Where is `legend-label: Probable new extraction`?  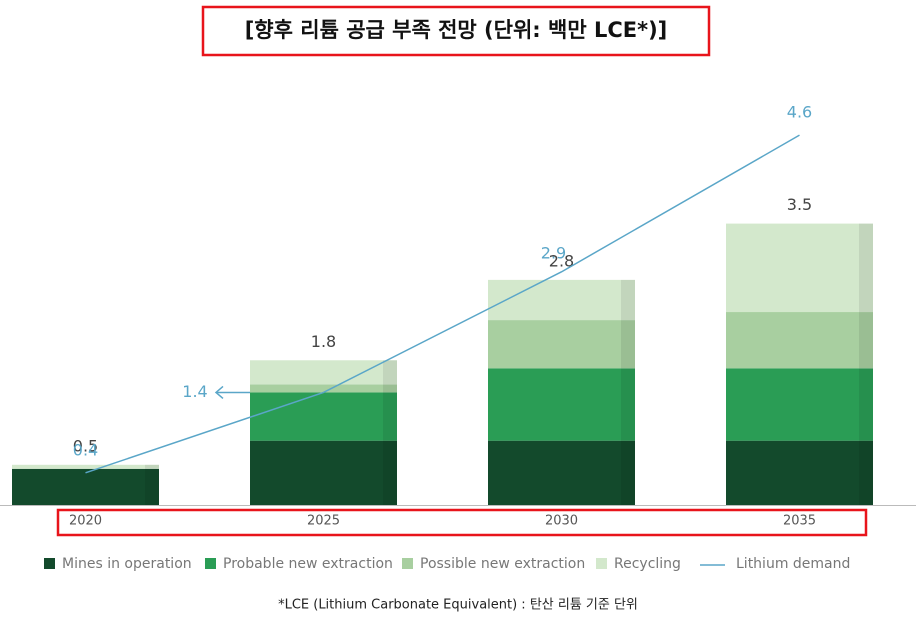 legend-label: Probable new extraction is located at coordinates (308, 564).